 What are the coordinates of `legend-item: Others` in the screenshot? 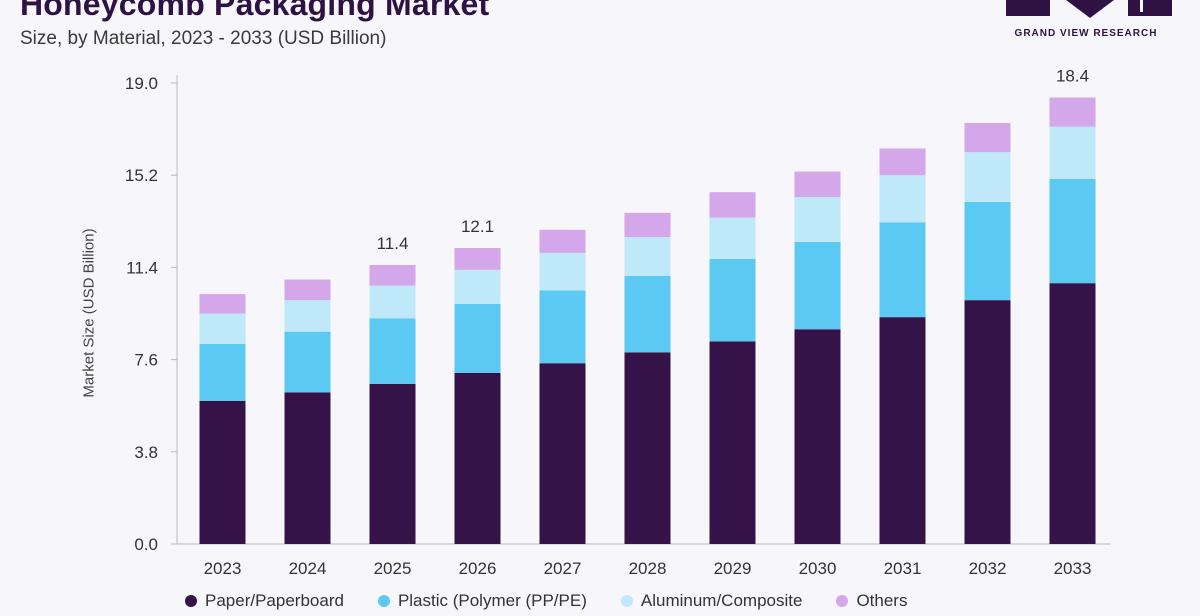 It's located at (871, 601).